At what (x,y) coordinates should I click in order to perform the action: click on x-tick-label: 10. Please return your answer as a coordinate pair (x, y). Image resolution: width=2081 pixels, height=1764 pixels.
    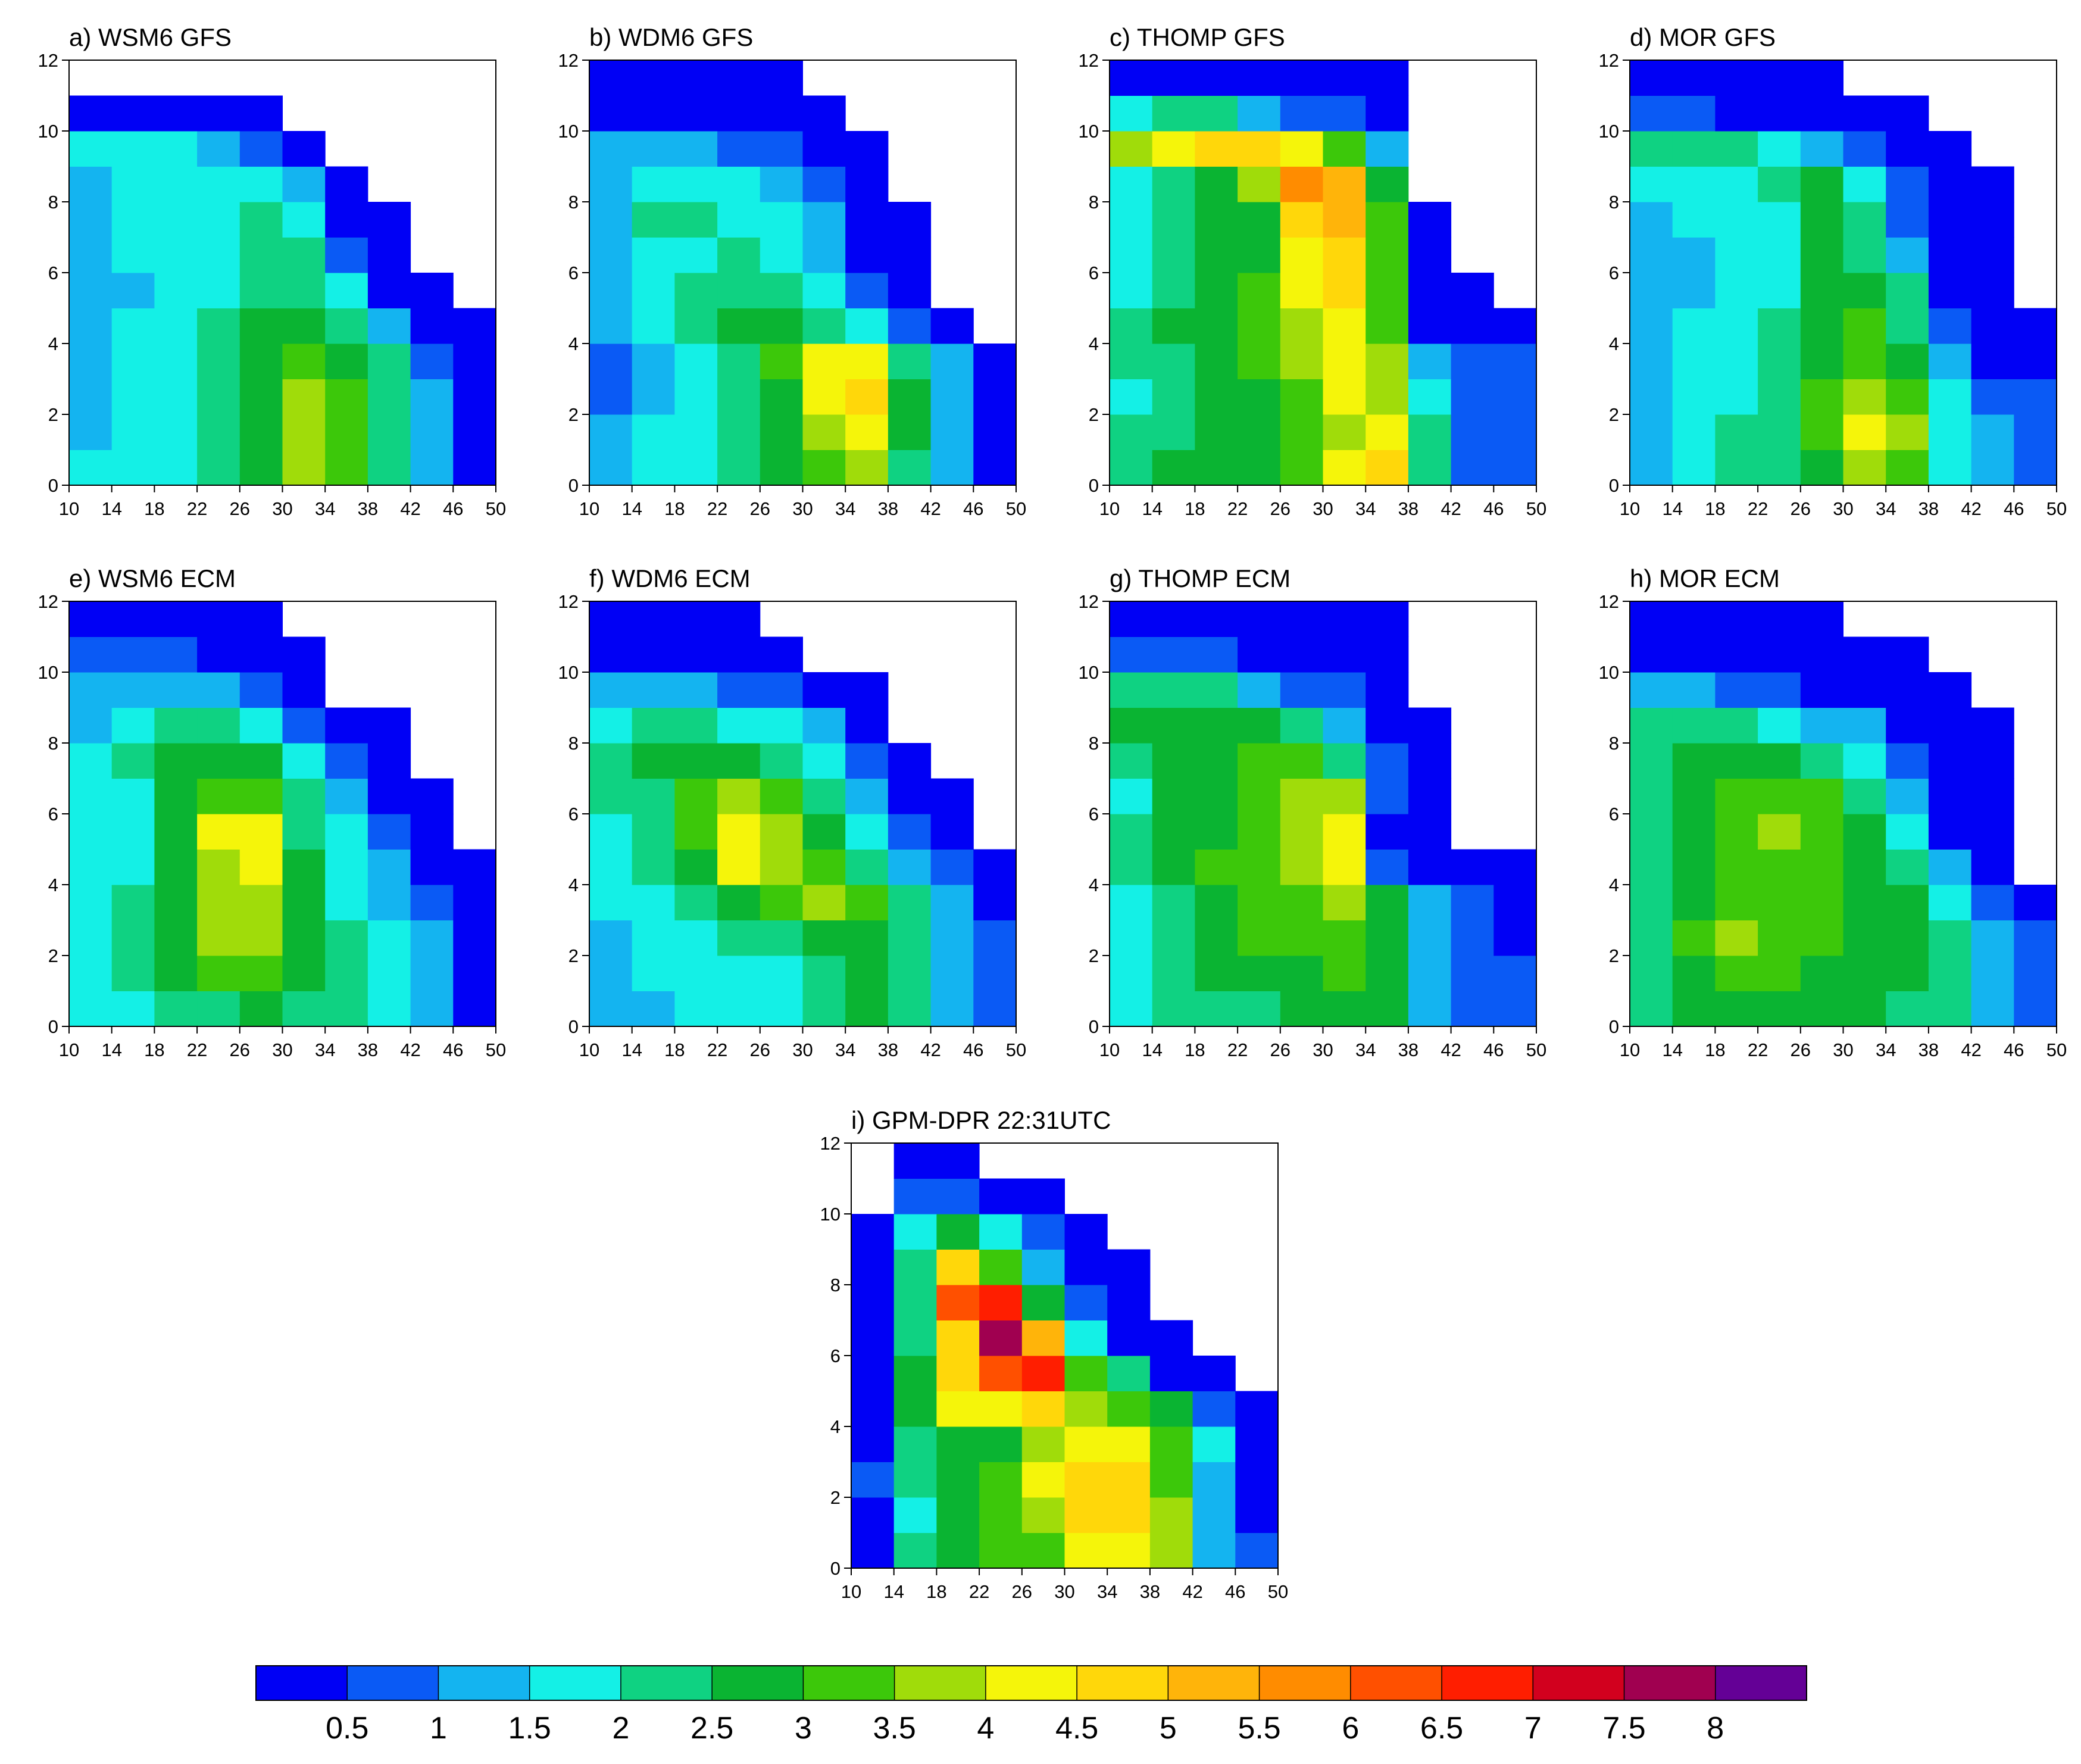
    Looking at the image, I should click on (69, 508).